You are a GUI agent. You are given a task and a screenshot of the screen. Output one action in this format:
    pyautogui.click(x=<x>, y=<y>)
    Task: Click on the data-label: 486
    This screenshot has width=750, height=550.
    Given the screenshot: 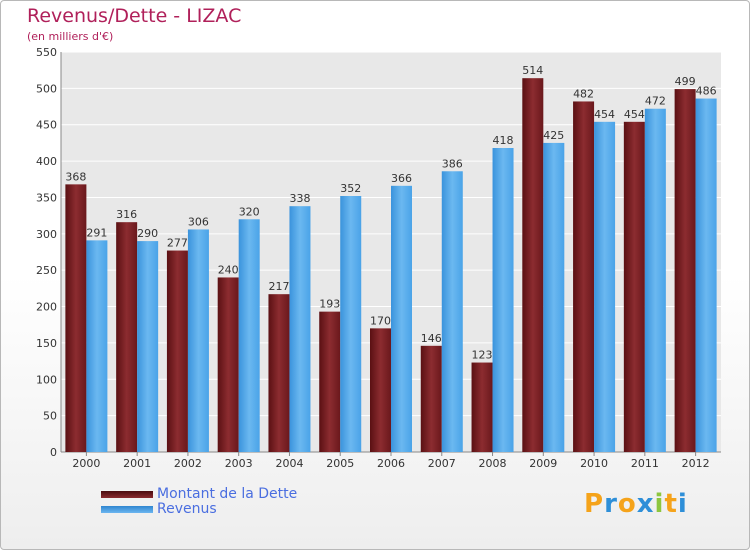 What is the action you would take?
    pyautogui.click(x=706, y=91)
    